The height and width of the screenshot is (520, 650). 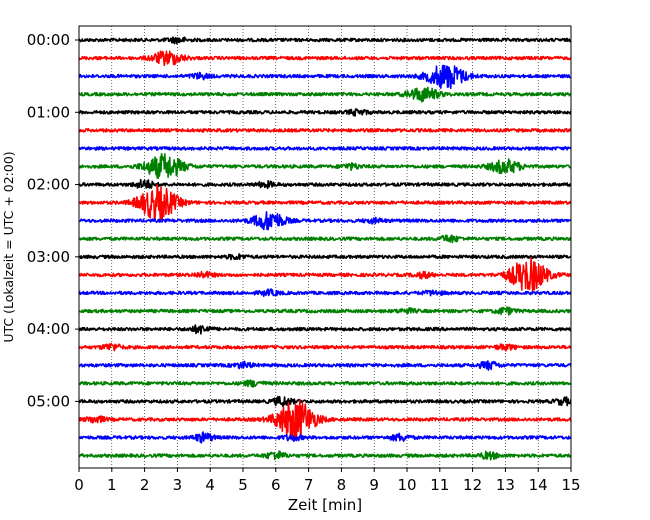 I want to click on x-tick-label: 4, so click(x=210, y=485).